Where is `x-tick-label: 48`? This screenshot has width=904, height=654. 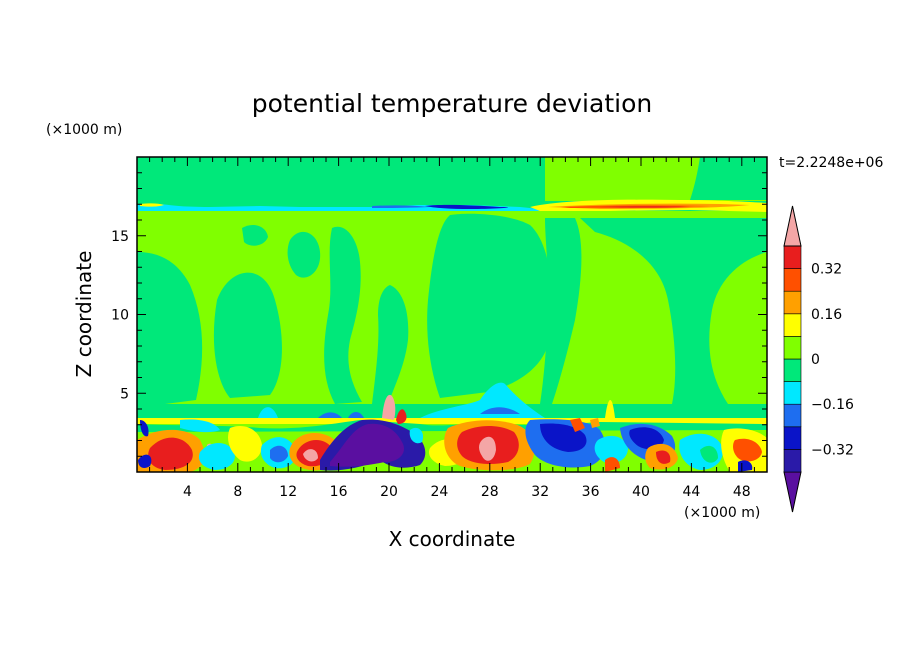 x-tick-label: 48 is located at coordinates (742, 492).